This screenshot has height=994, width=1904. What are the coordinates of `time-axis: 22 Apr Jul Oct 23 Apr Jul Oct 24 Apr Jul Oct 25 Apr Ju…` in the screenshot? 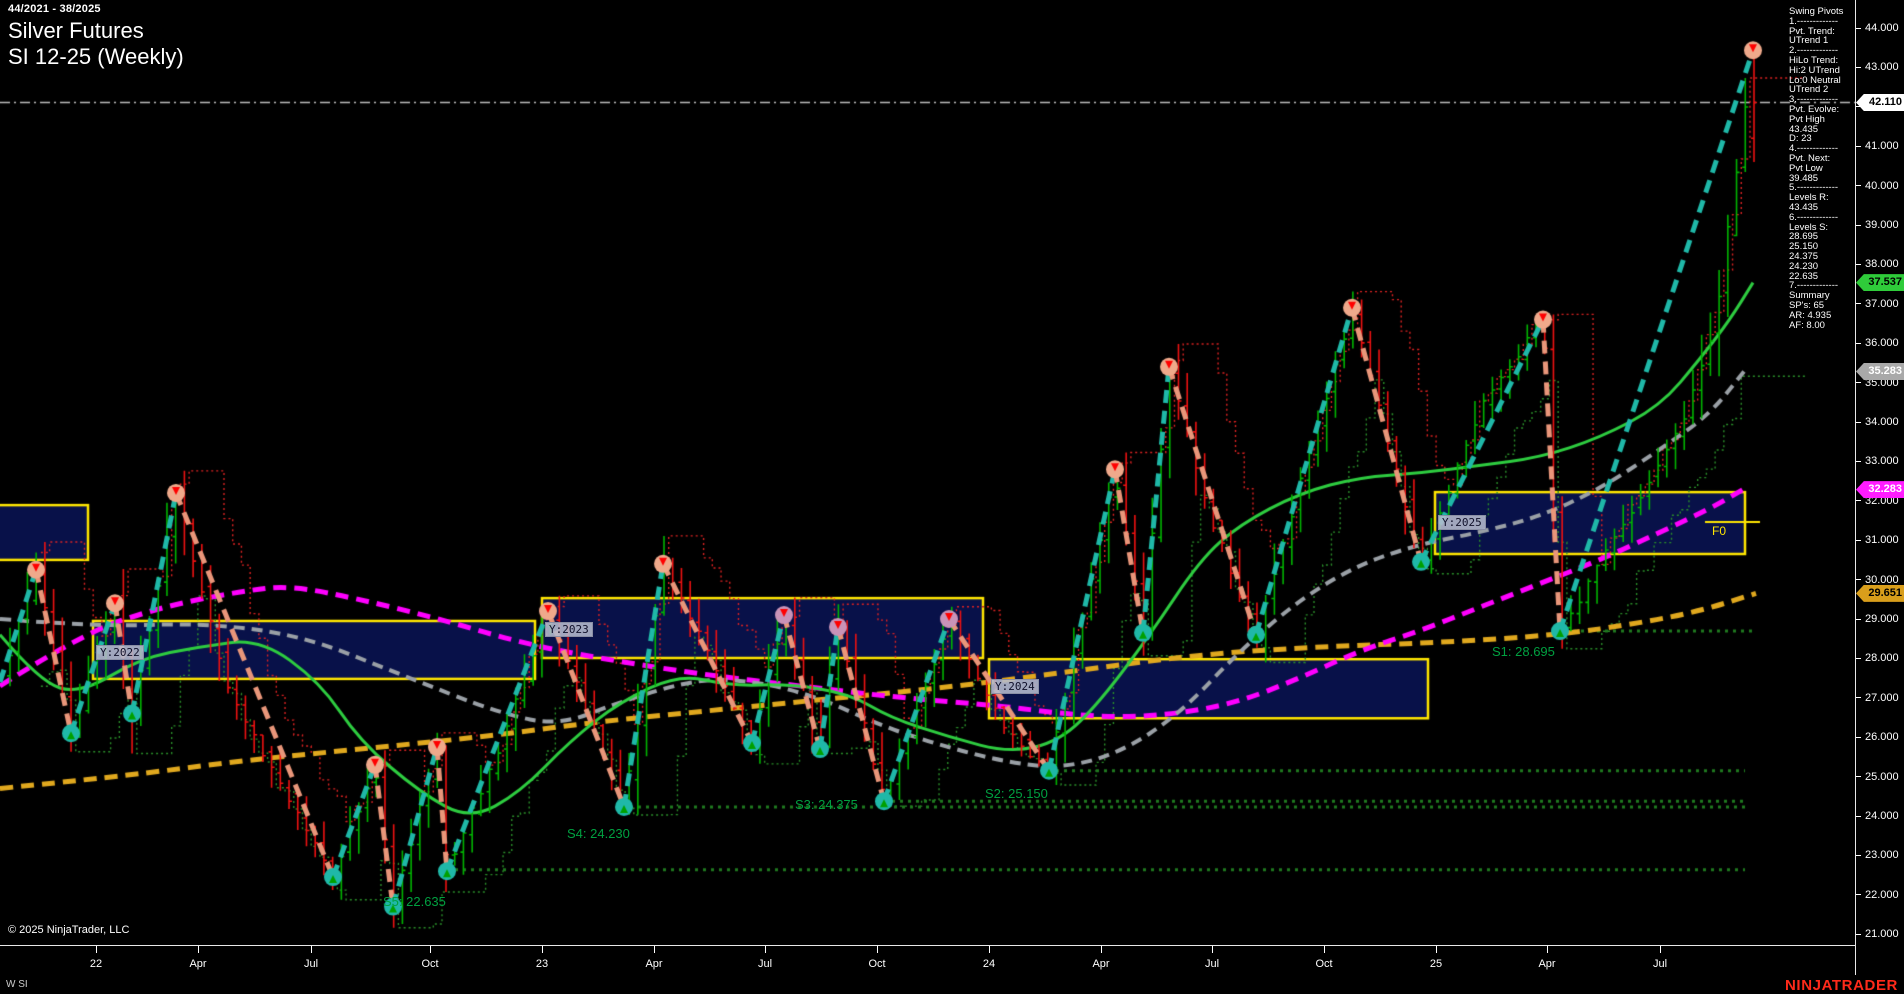 It's located at (927, 960).